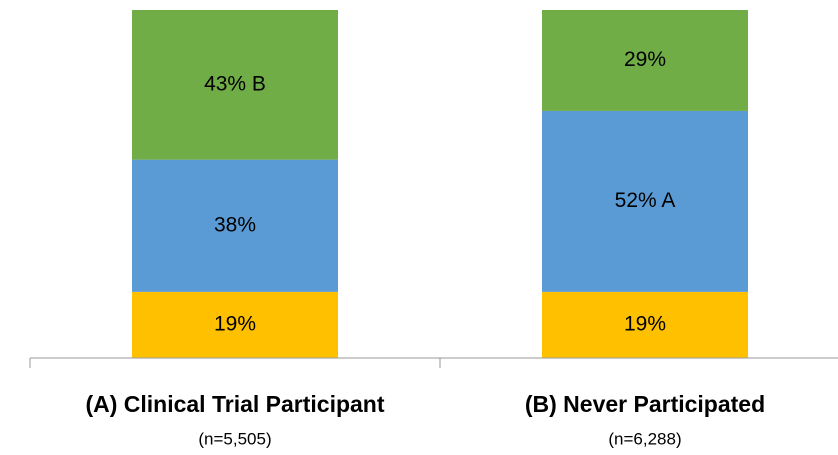  Describe the element at coordinates (645, 404) in the screenshot. I see `category-label: (B) Never Participated` at that location.